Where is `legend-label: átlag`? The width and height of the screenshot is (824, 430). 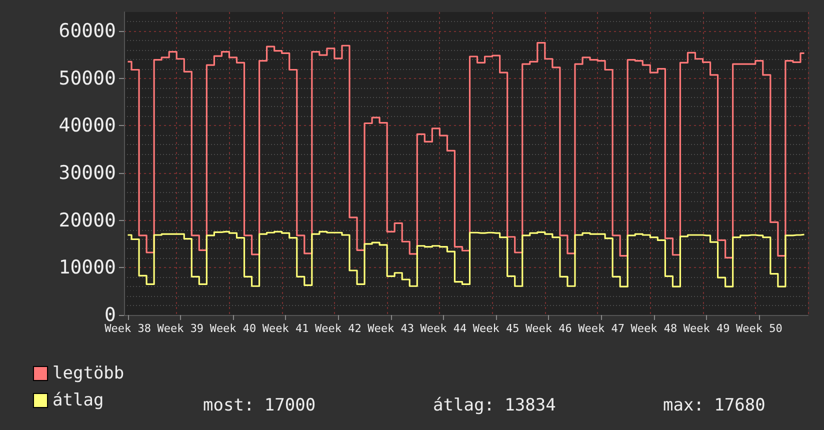 legend-label: átlag is located at coordinates (78, 400).